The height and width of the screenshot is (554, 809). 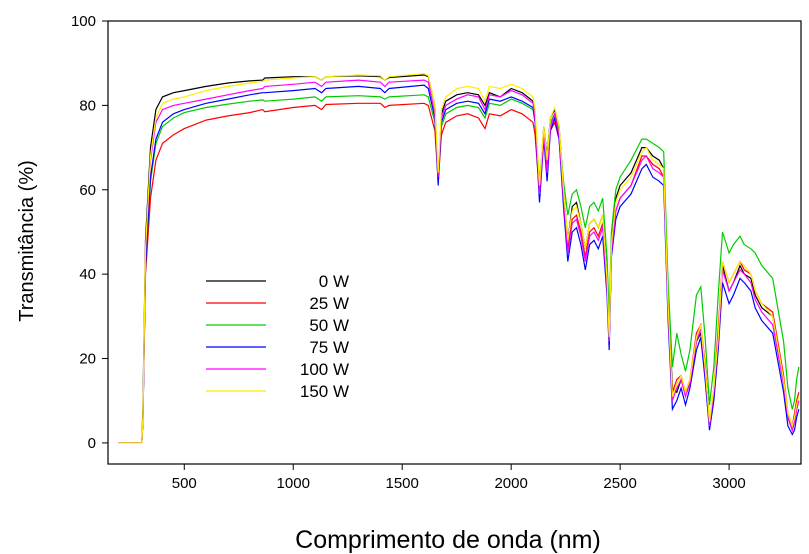 I want to click on y-tick-label-5: 100, so click(x=83, y=21).